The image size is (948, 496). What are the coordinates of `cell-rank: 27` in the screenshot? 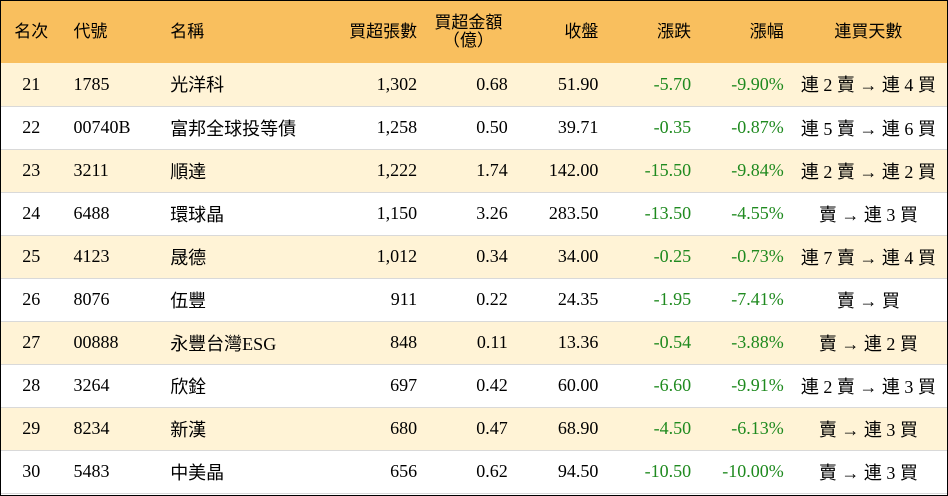 It's located at (31, 342).